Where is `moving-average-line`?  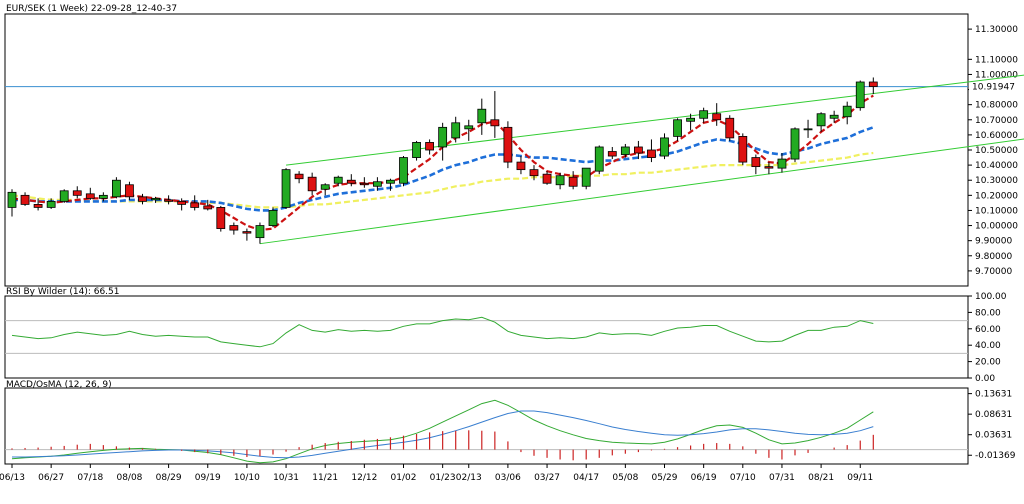
moving-average-line is located at coordinates (442, 180).